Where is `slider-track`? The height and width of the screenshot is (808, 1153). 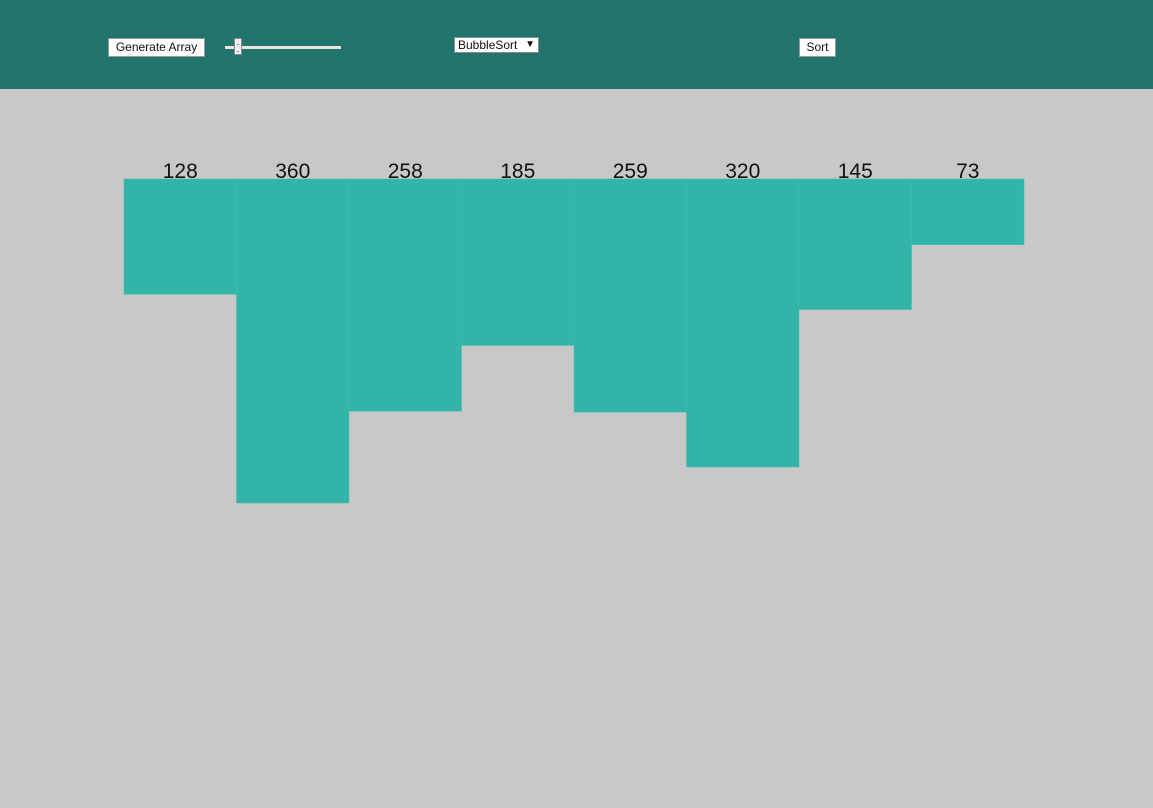
slider-track is located at coordinates (283, 47).